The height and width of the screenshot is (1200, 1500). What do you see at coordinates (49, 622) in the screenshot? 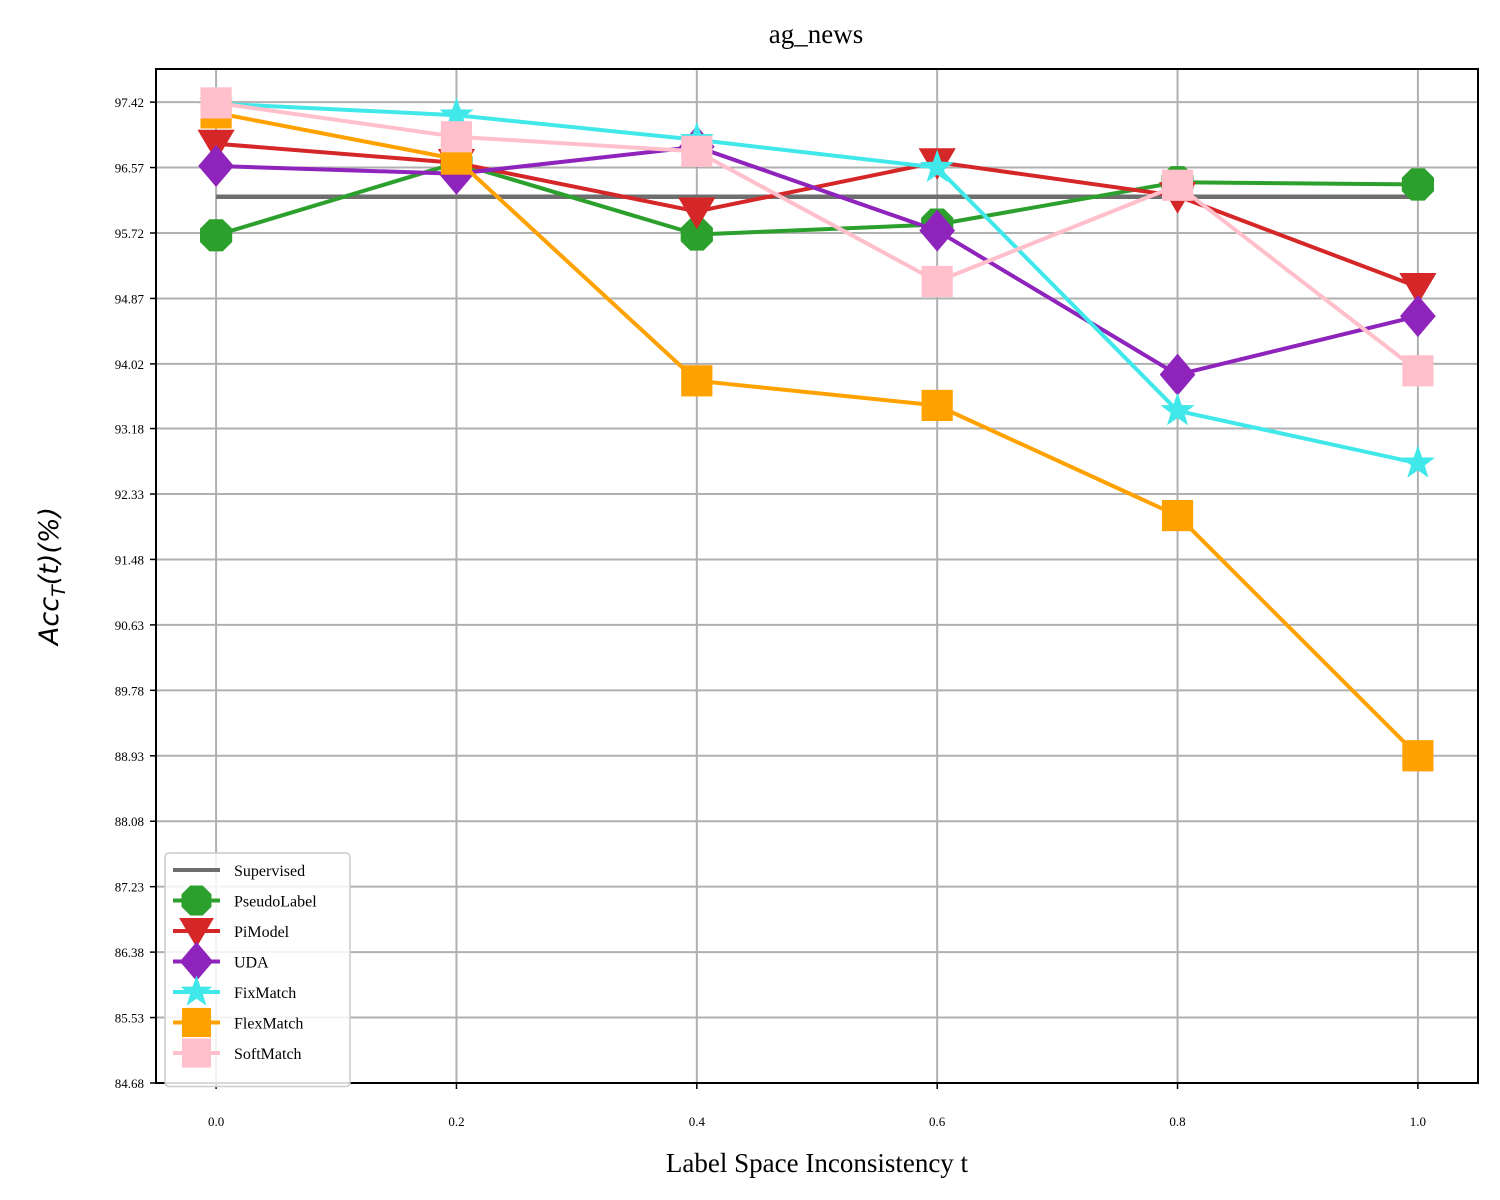
I see `y-axis-label-main: Acc` at bounding box center [49, 622].